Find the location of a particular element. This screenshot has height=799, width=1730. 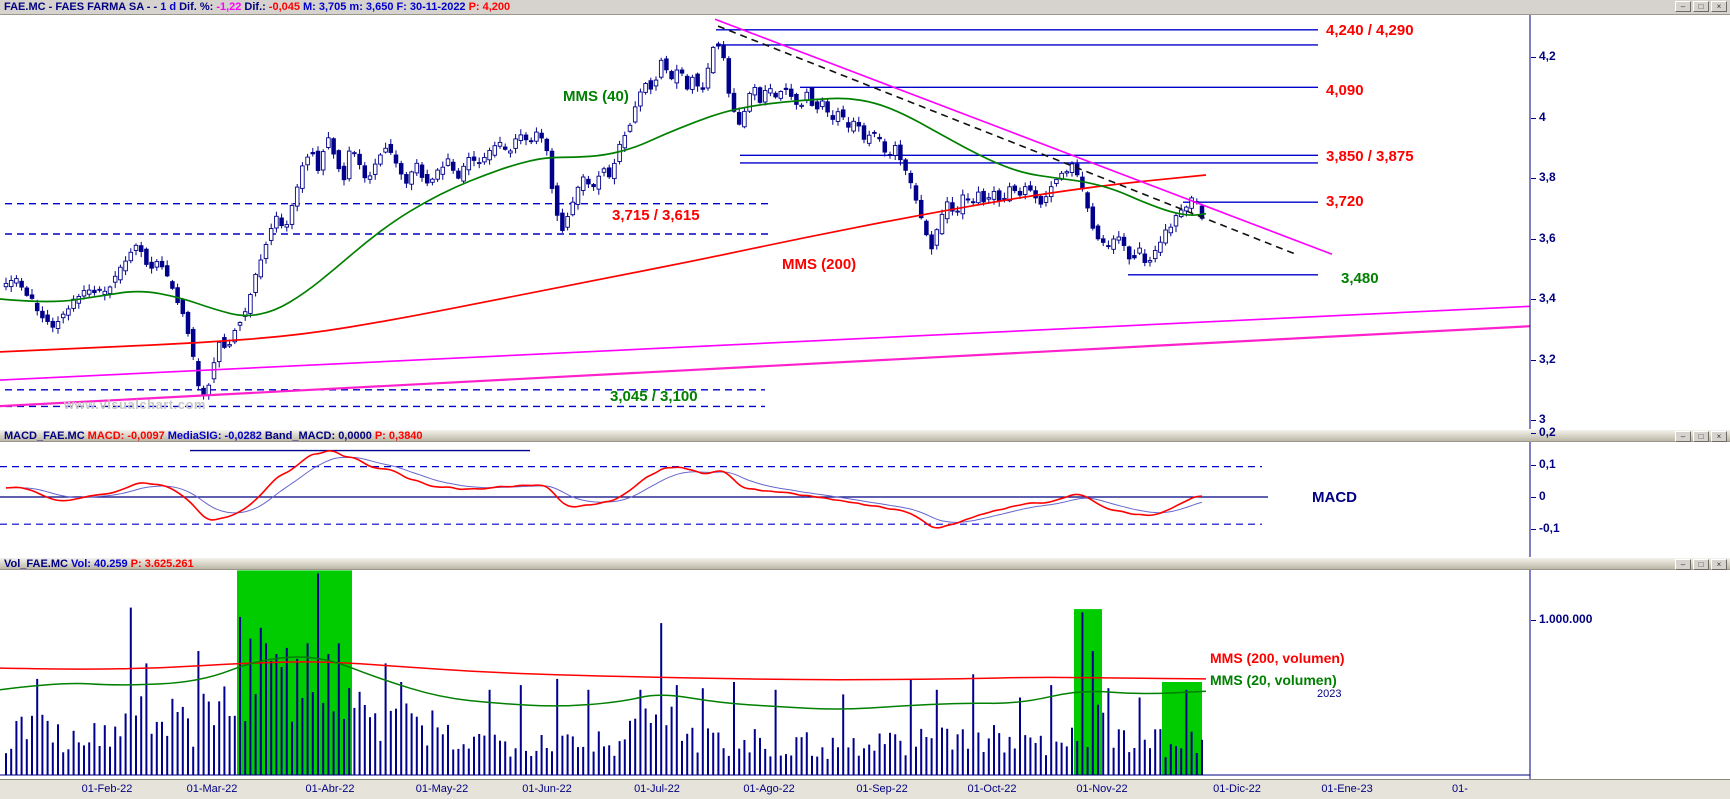

date-axis-label: 01-May-22 is located at coordinates (442, 789).